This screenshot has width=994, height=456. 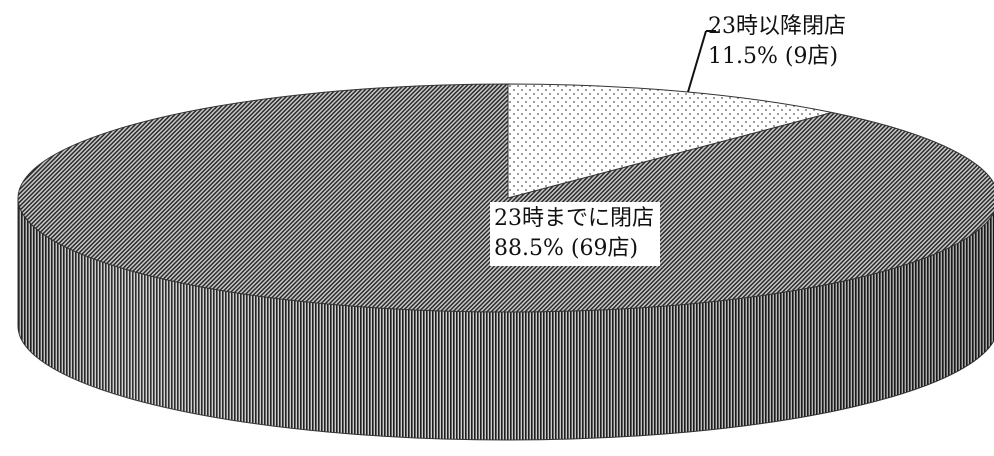 What do you see at coordinates (574, 218) in the screenshot?
I see `slice-label-before-23: 23時までに閉店` at bounding box center [574, 218].